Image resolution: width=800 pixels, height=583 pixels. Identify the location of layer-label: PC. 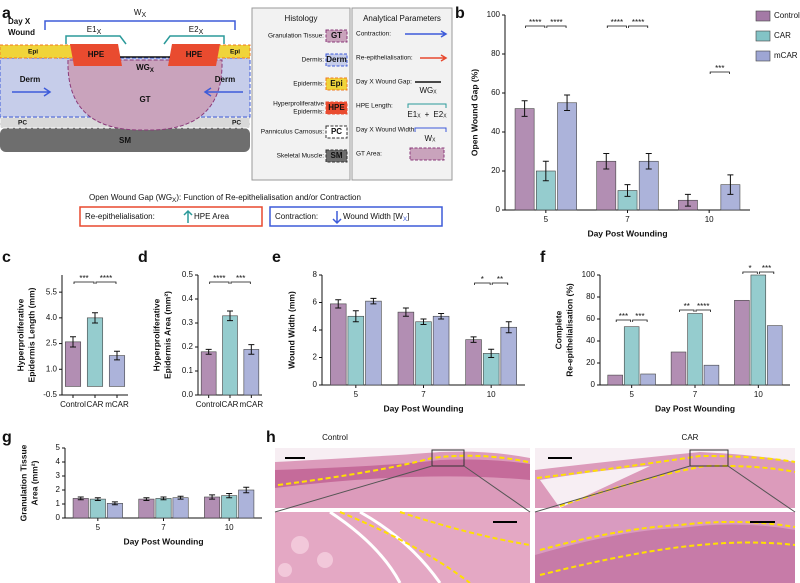
(22, 123).